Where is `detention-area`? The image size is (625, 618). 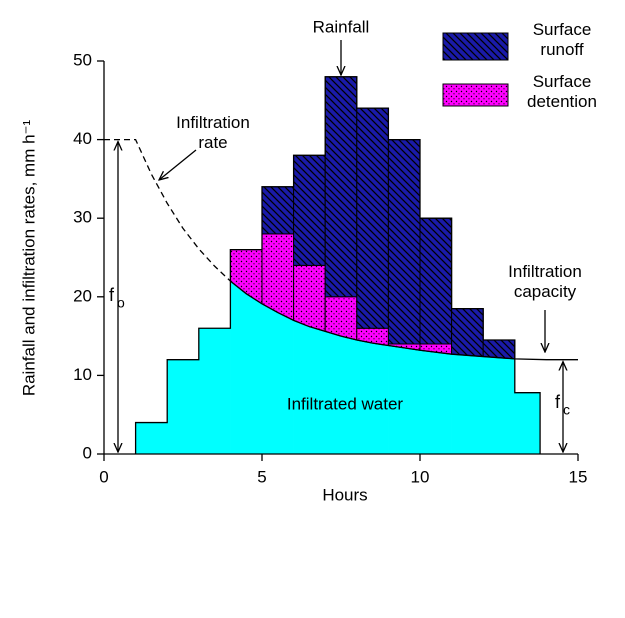 detention-area is located at coordinates (309, 298).